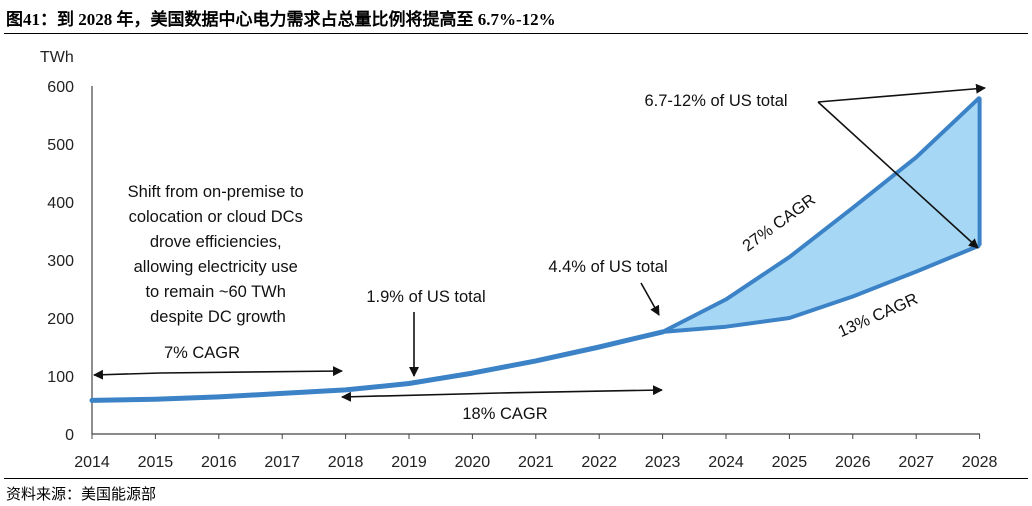 The height and width of the screenshot is (506, 1032). I want to click on low-projection-line, so click(821, 288).